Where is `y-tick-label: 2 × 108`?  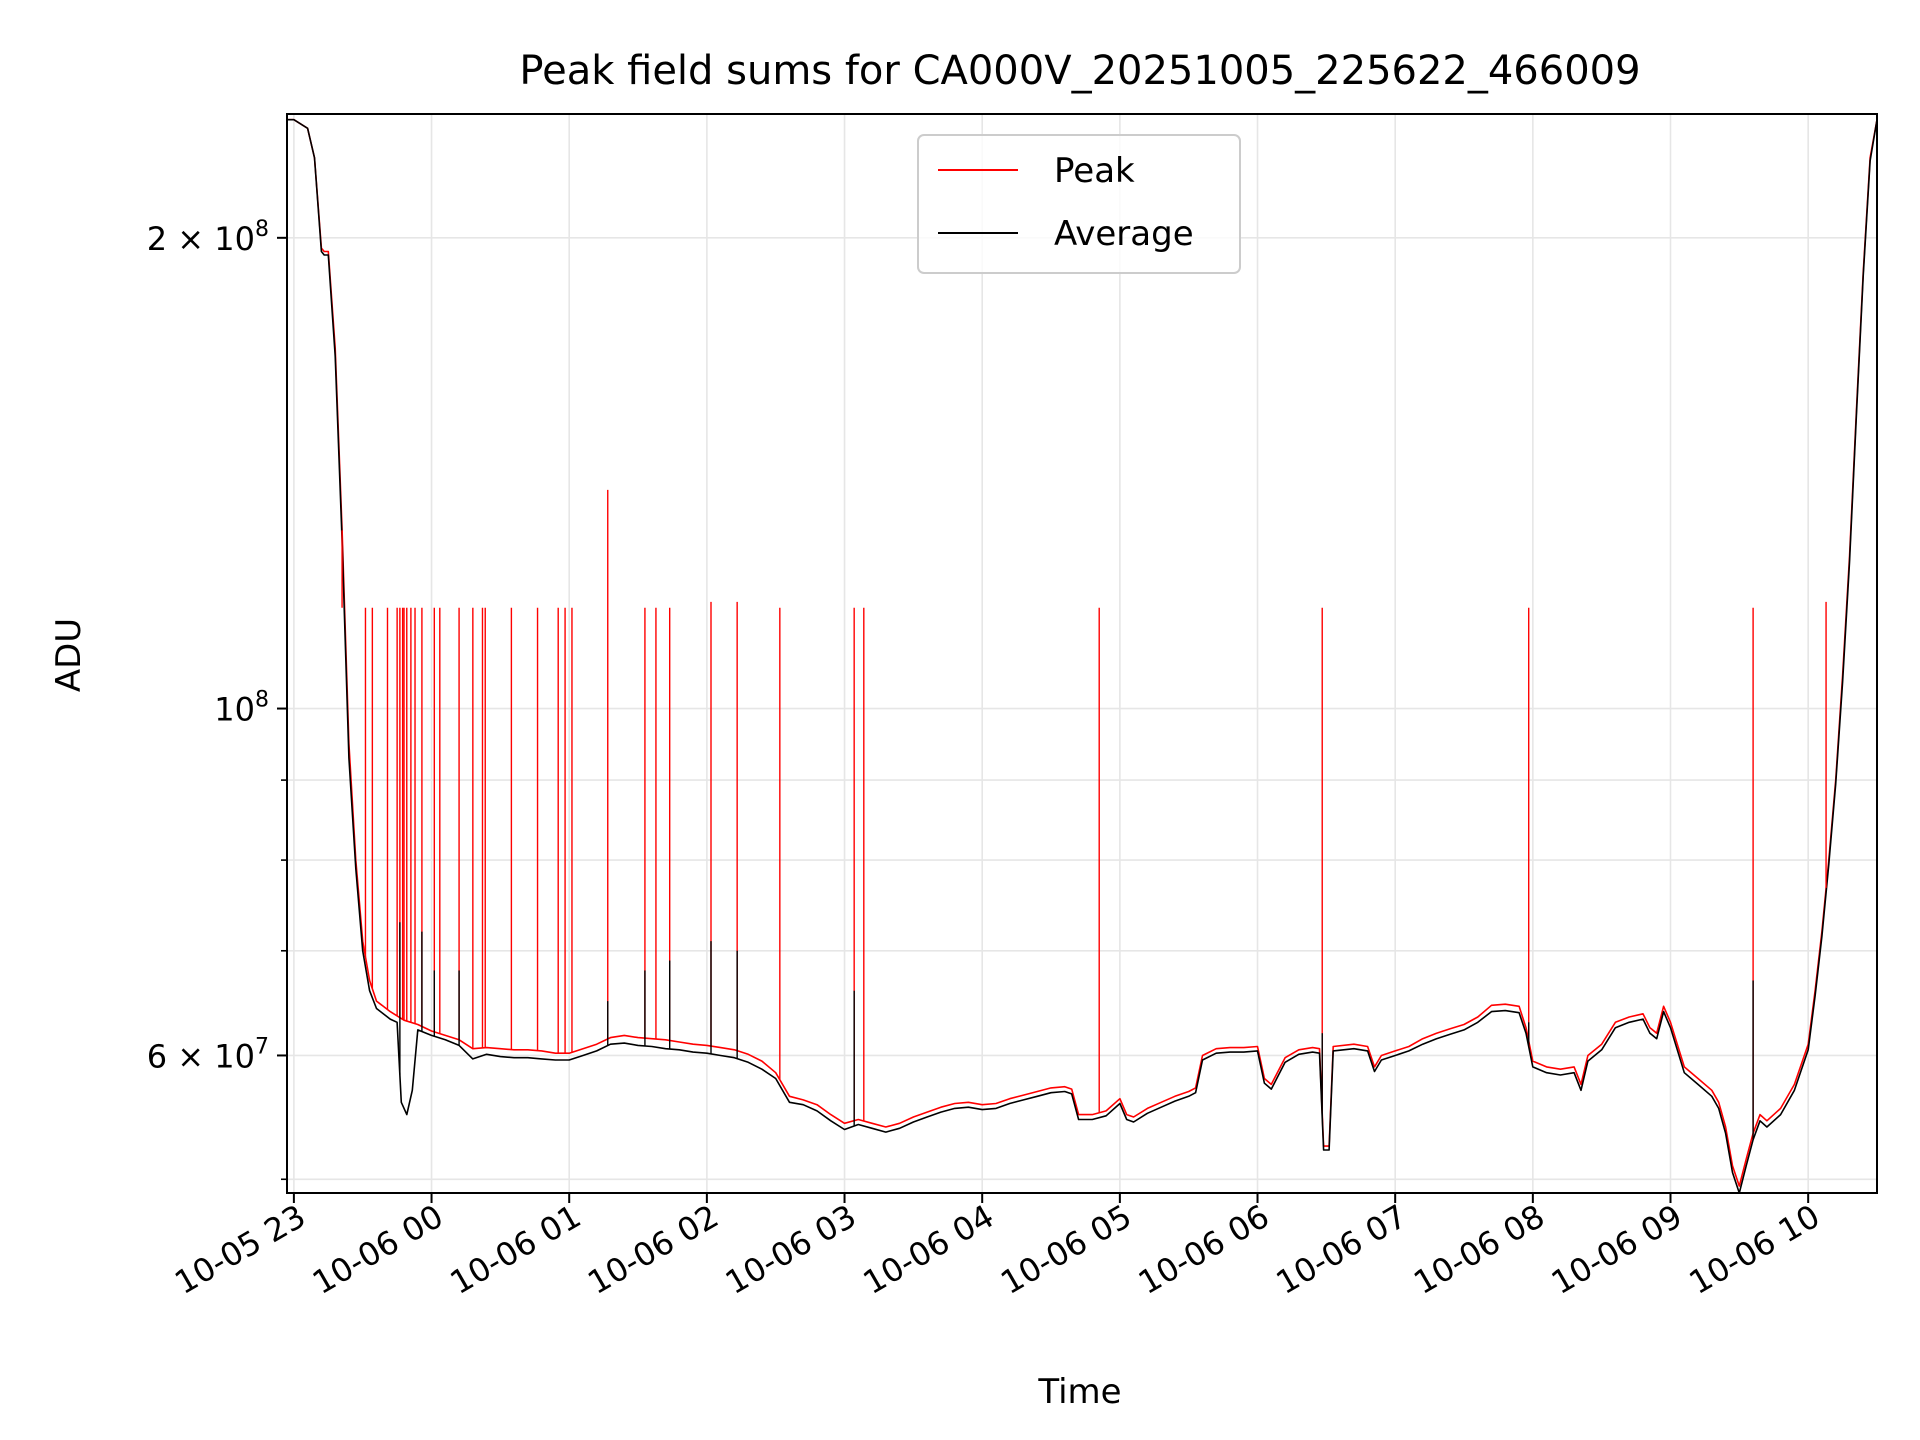 y-tick-label: 2 × 108 is located at coordinates (208, 237).